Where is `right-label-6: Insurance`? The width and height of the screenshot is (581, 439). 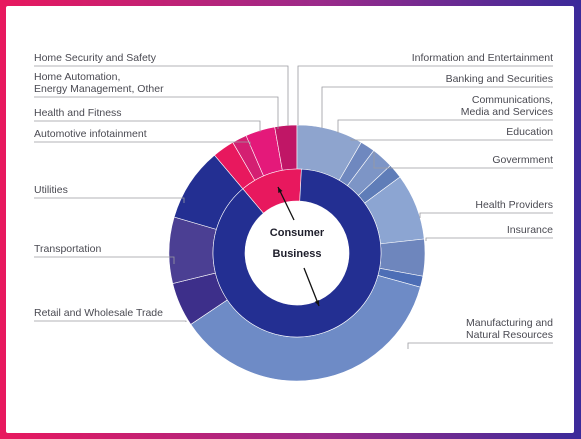
right-label-6: Insurance is located at coordinates (530, 230).